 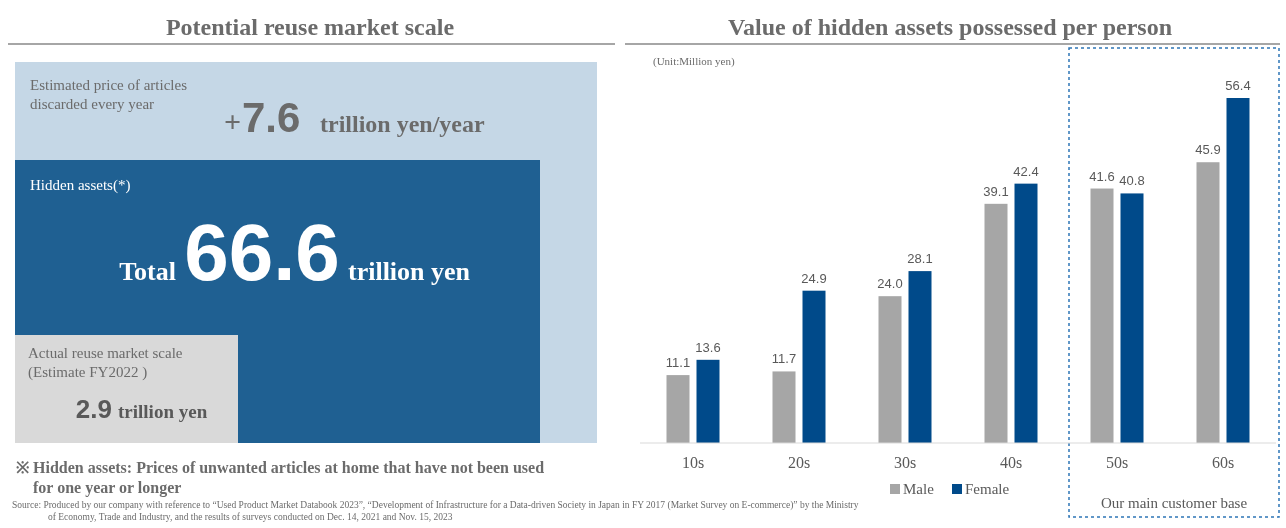 What do you see at coordinates (920, 259) in the screenshot?
I see `data-label: 28.1` at bounding box center [920, 259].